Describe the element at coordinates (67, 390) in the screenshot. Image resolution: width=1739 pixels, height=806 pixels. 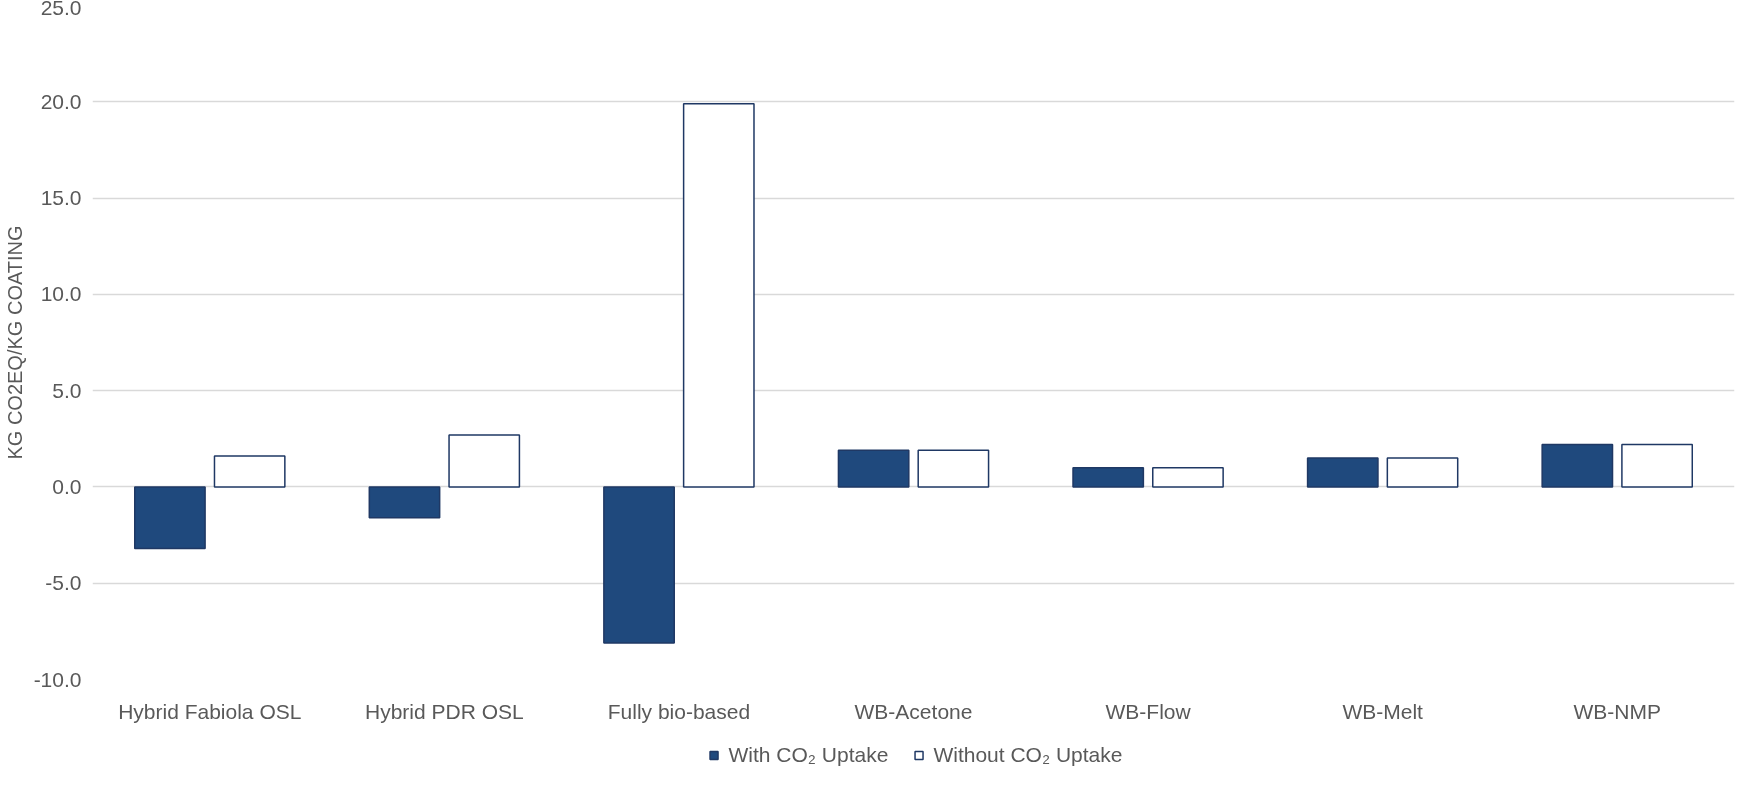
I see `y-tick-label: 5.0` at that location.